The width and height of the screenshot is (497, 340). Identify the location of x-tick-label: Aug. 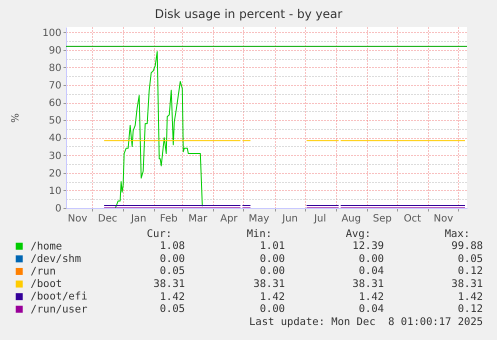
(351, 219).